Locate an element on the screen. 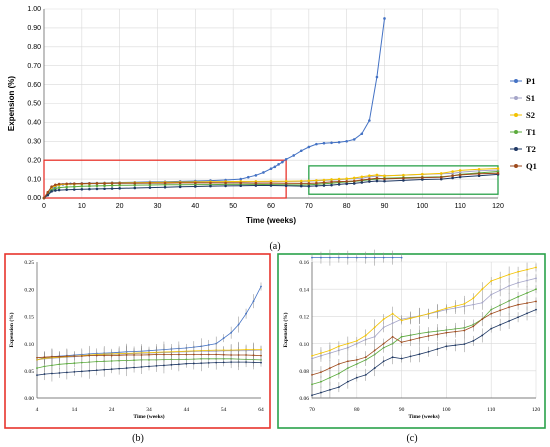  x-tick-label: 90 is located at coordinates (402, 410).